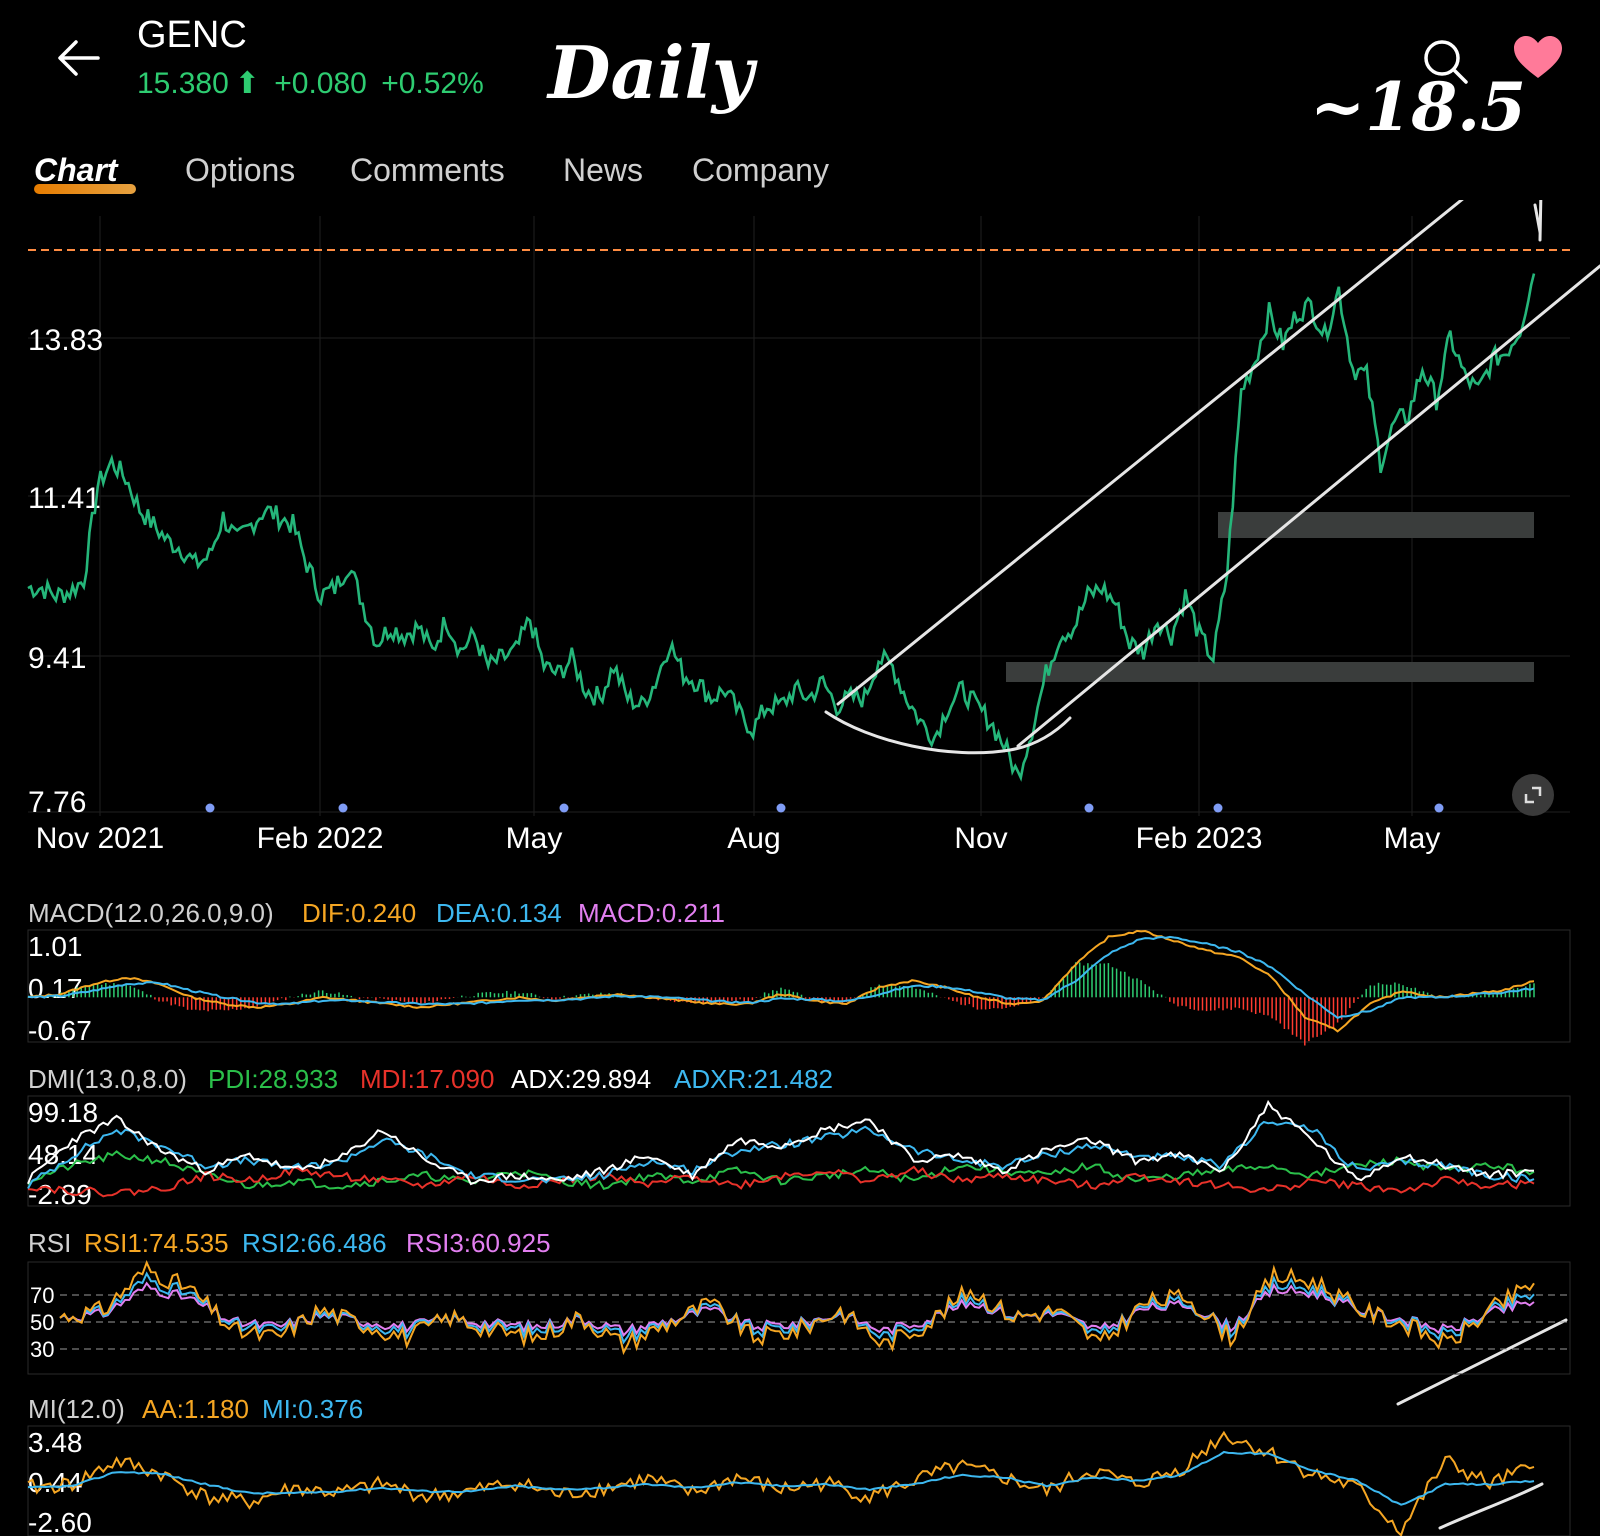 Image resolution: width=1600 pixels, height=1536 pixels. Describe the element at coordinates (57, 658) in the screenshot. I see `y-tick-label: 9.41` at that location.